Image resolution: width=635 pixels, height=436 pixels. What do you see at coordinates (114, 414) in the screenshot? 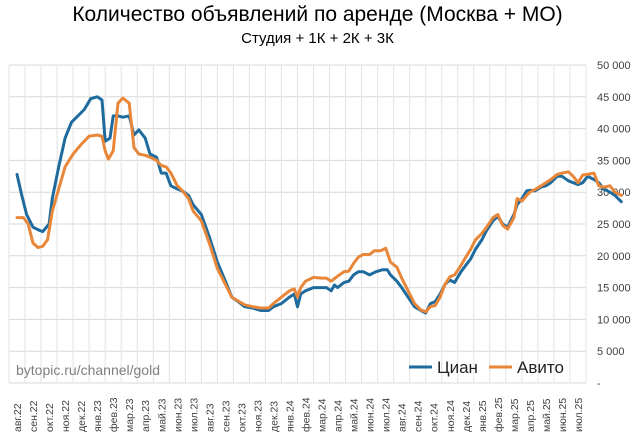
I see `x-tick-label: фев.23` at bounding box center [114, 414].